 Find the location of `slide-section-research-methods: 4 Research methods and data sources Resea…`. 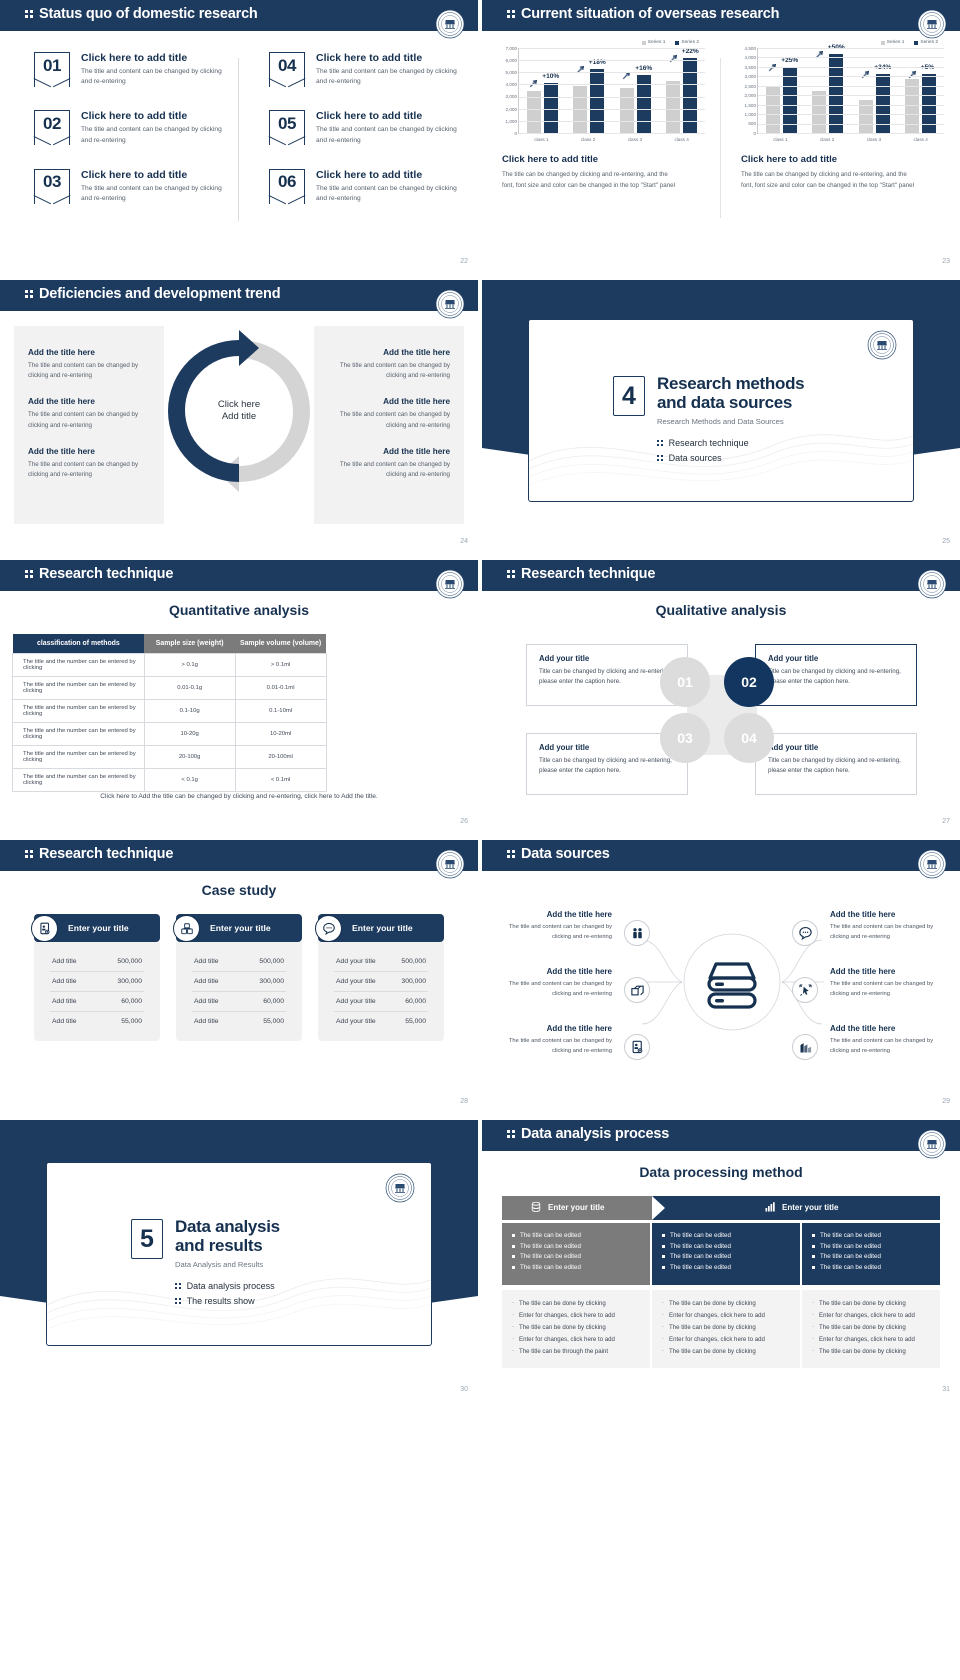

slide-section-research-methods: 4 Research methods and data sources Resea… is located at coordinates (721, 415).